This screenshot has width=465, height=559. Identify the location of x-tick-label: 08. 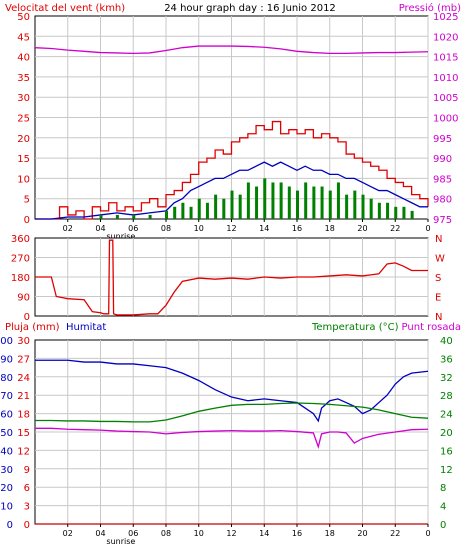
(166, 533).